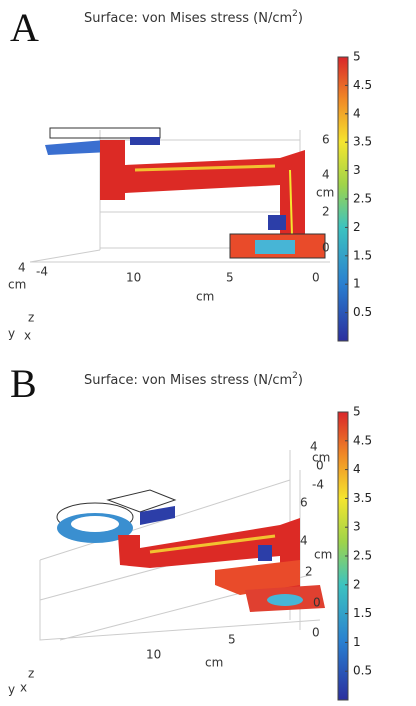 This screenshot has height=706, width=416. I want to click on panel-label: B, so click(23, 383).